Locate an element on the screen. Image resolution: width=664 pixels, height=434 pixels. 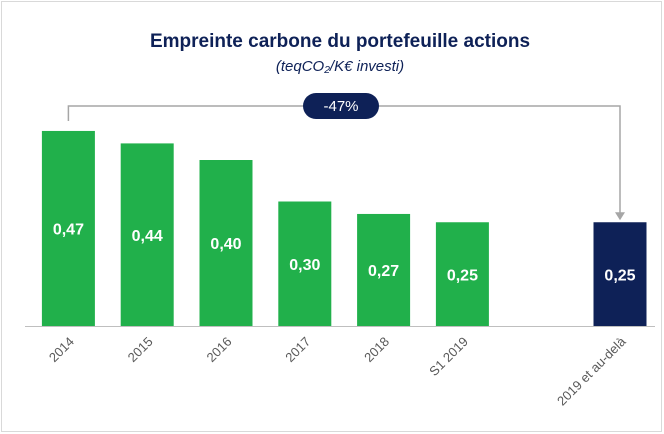
annotation-pill is located at coordinates (341, 106).